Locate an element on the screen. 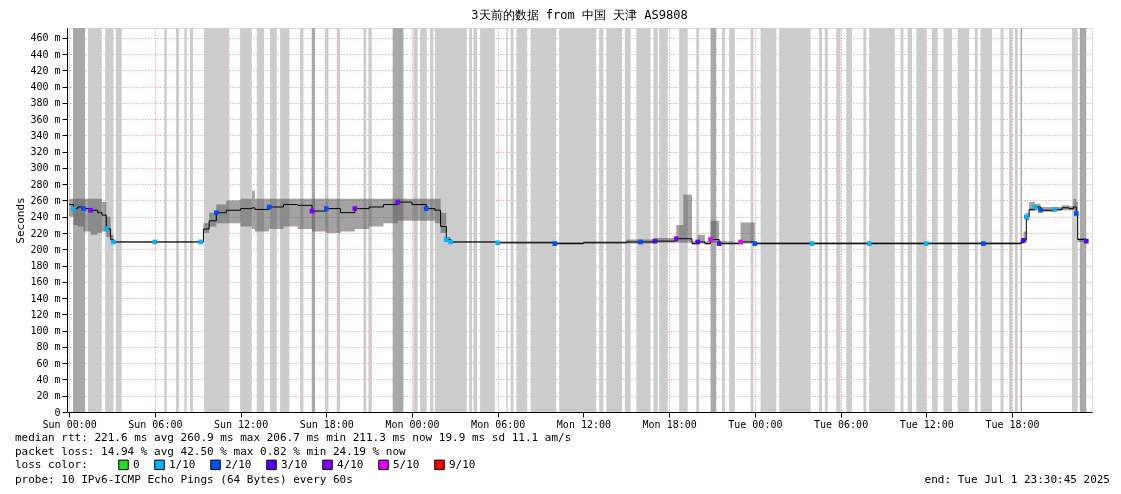 Image resolution: width=1121 pixels, height=494 pixels. legend-title: loss color: is located at coordinates (51, 464).